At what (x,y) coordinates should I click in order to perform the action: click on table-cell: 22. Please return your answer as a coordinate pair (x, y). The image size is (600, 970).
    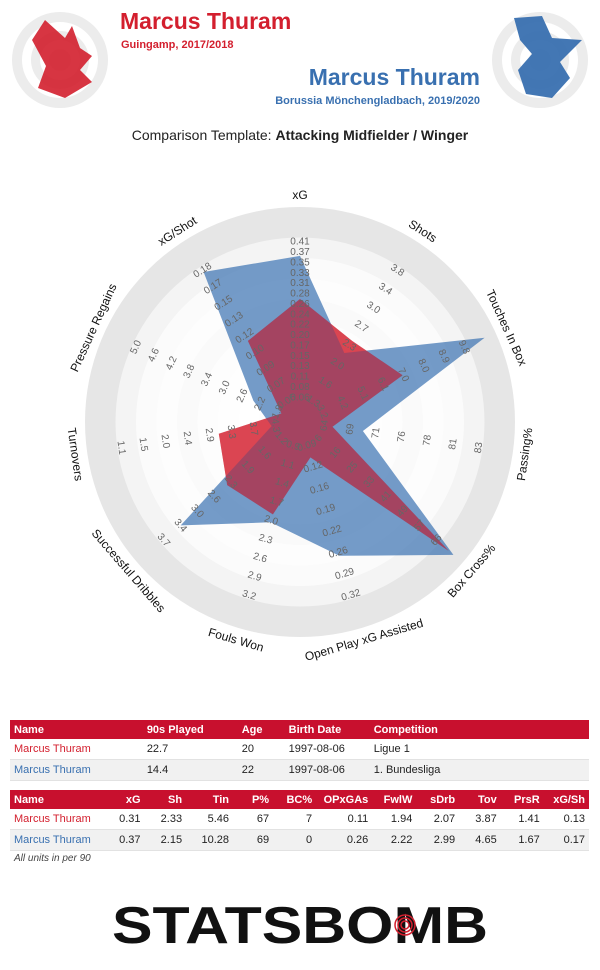
    Looking at the image, I should click on (261, 770).